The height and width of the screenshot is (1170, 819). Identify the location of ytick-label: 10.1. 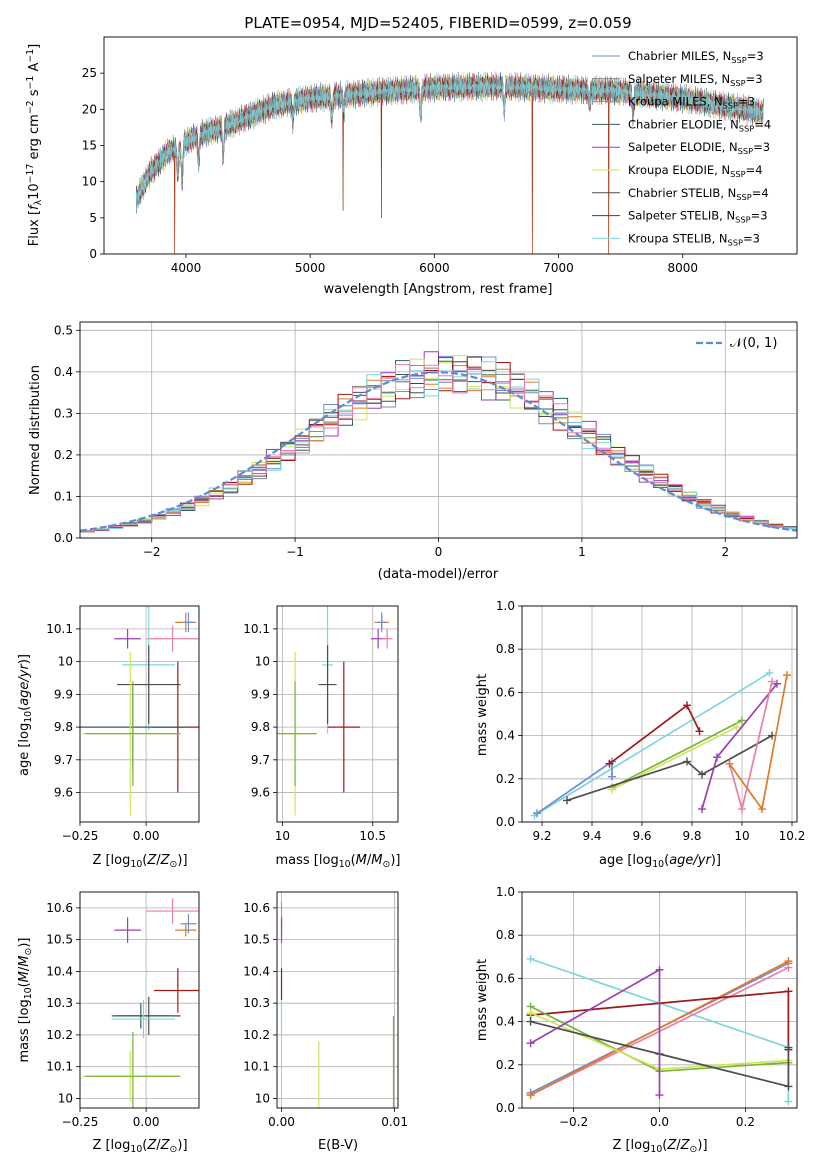
(256, 1067).